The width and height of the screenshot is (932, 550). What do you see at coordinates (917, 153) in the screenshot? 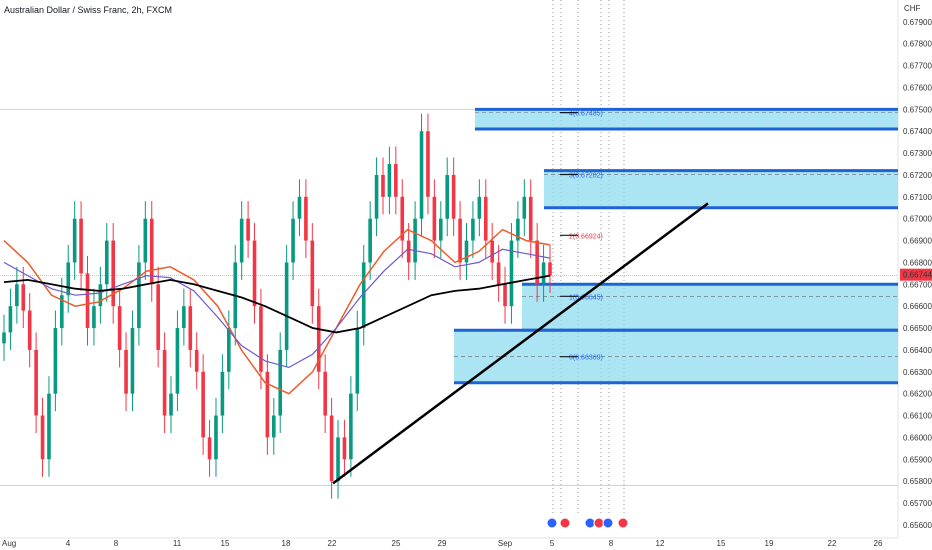
I see `y-tick-label: 0.67300` at bounding box center [917, 153].